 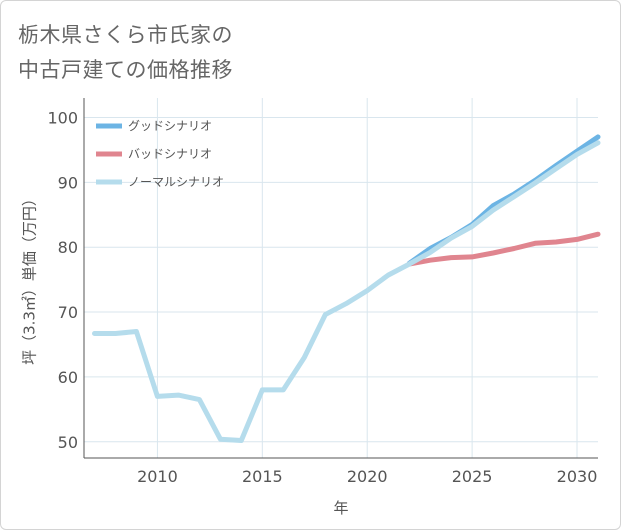 I want to click on chart-title-line-2: 中古戸建ての価格推移, so click(x=125, y=70).